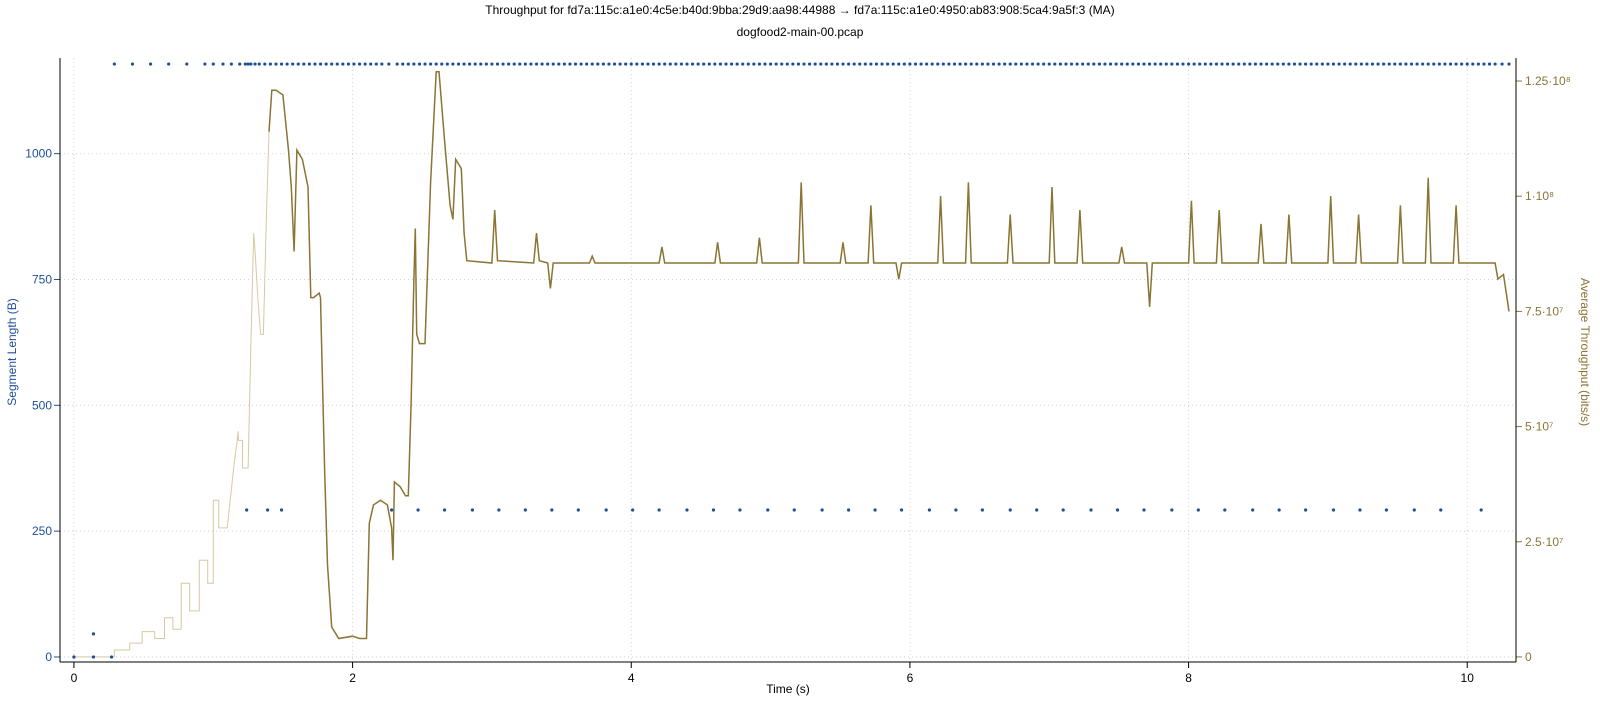 The image size is (1600, 701). I want to click on x-tick-label: 0, so click(74, 678).